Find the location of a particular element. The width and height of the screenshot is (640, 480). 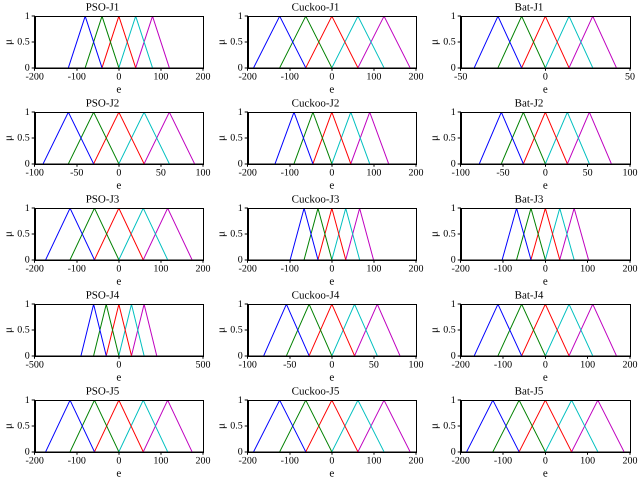

chart-title: PSO-J1 is located at coordinates (103, 7).